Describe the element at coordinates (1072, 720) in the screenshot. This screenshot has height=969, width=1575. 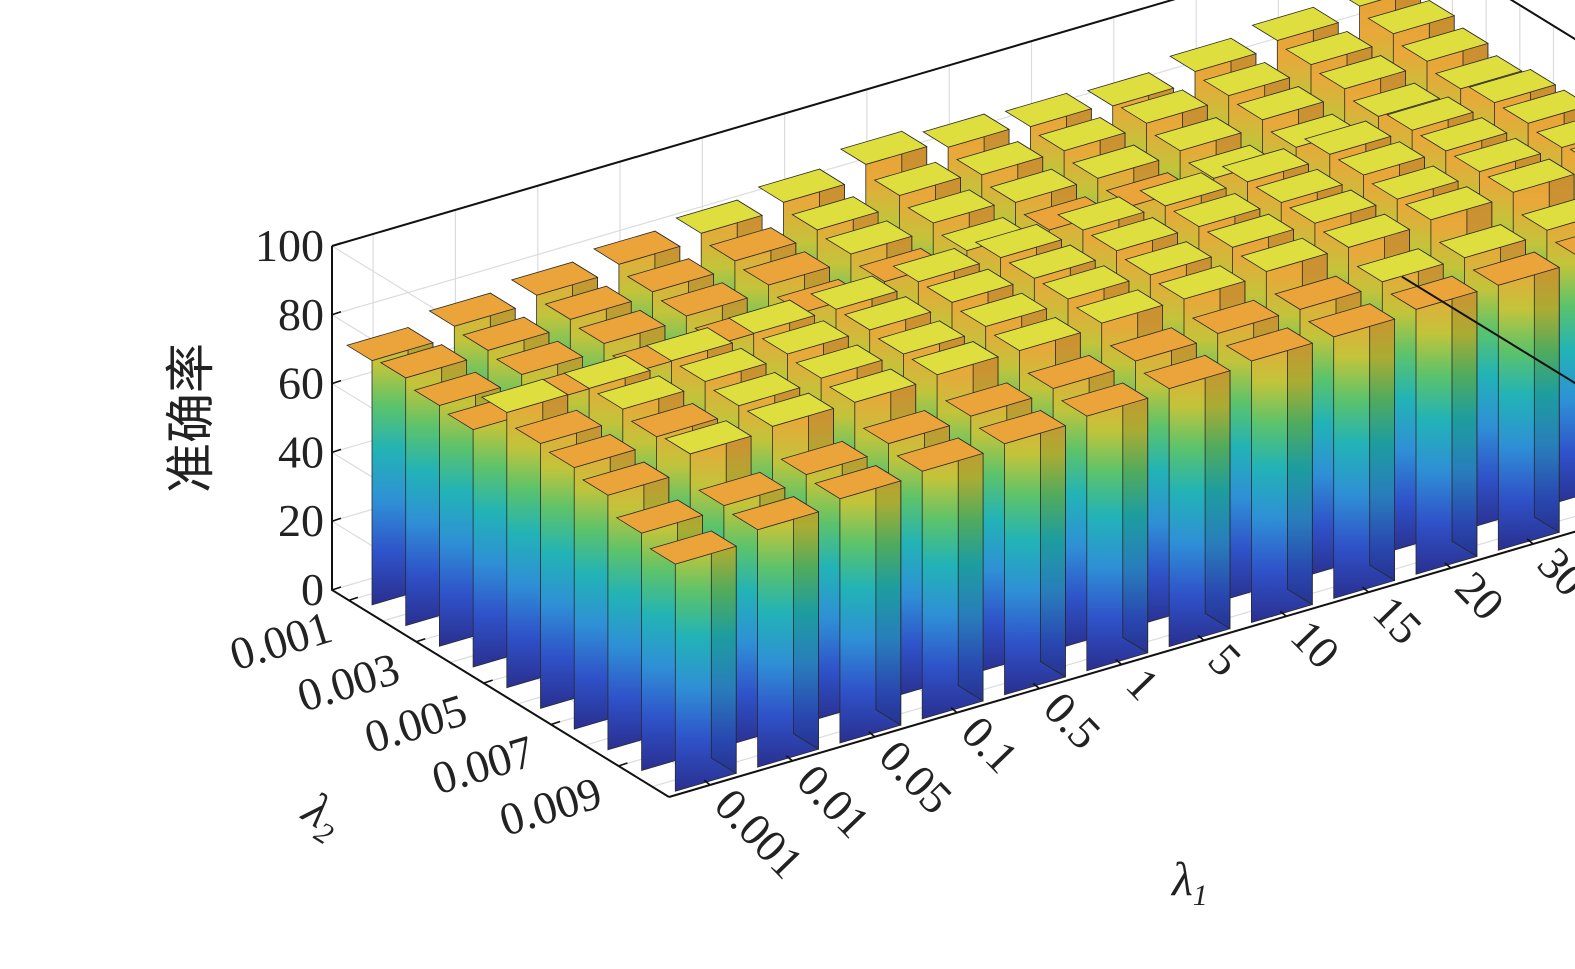
I see `x-tick-label: 0.5` at that location.